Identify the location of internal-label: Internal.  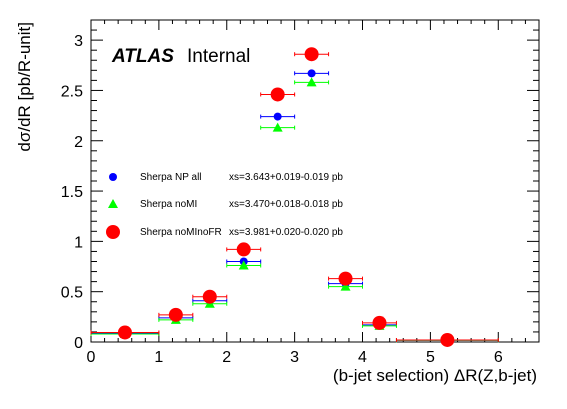
(218, 56).